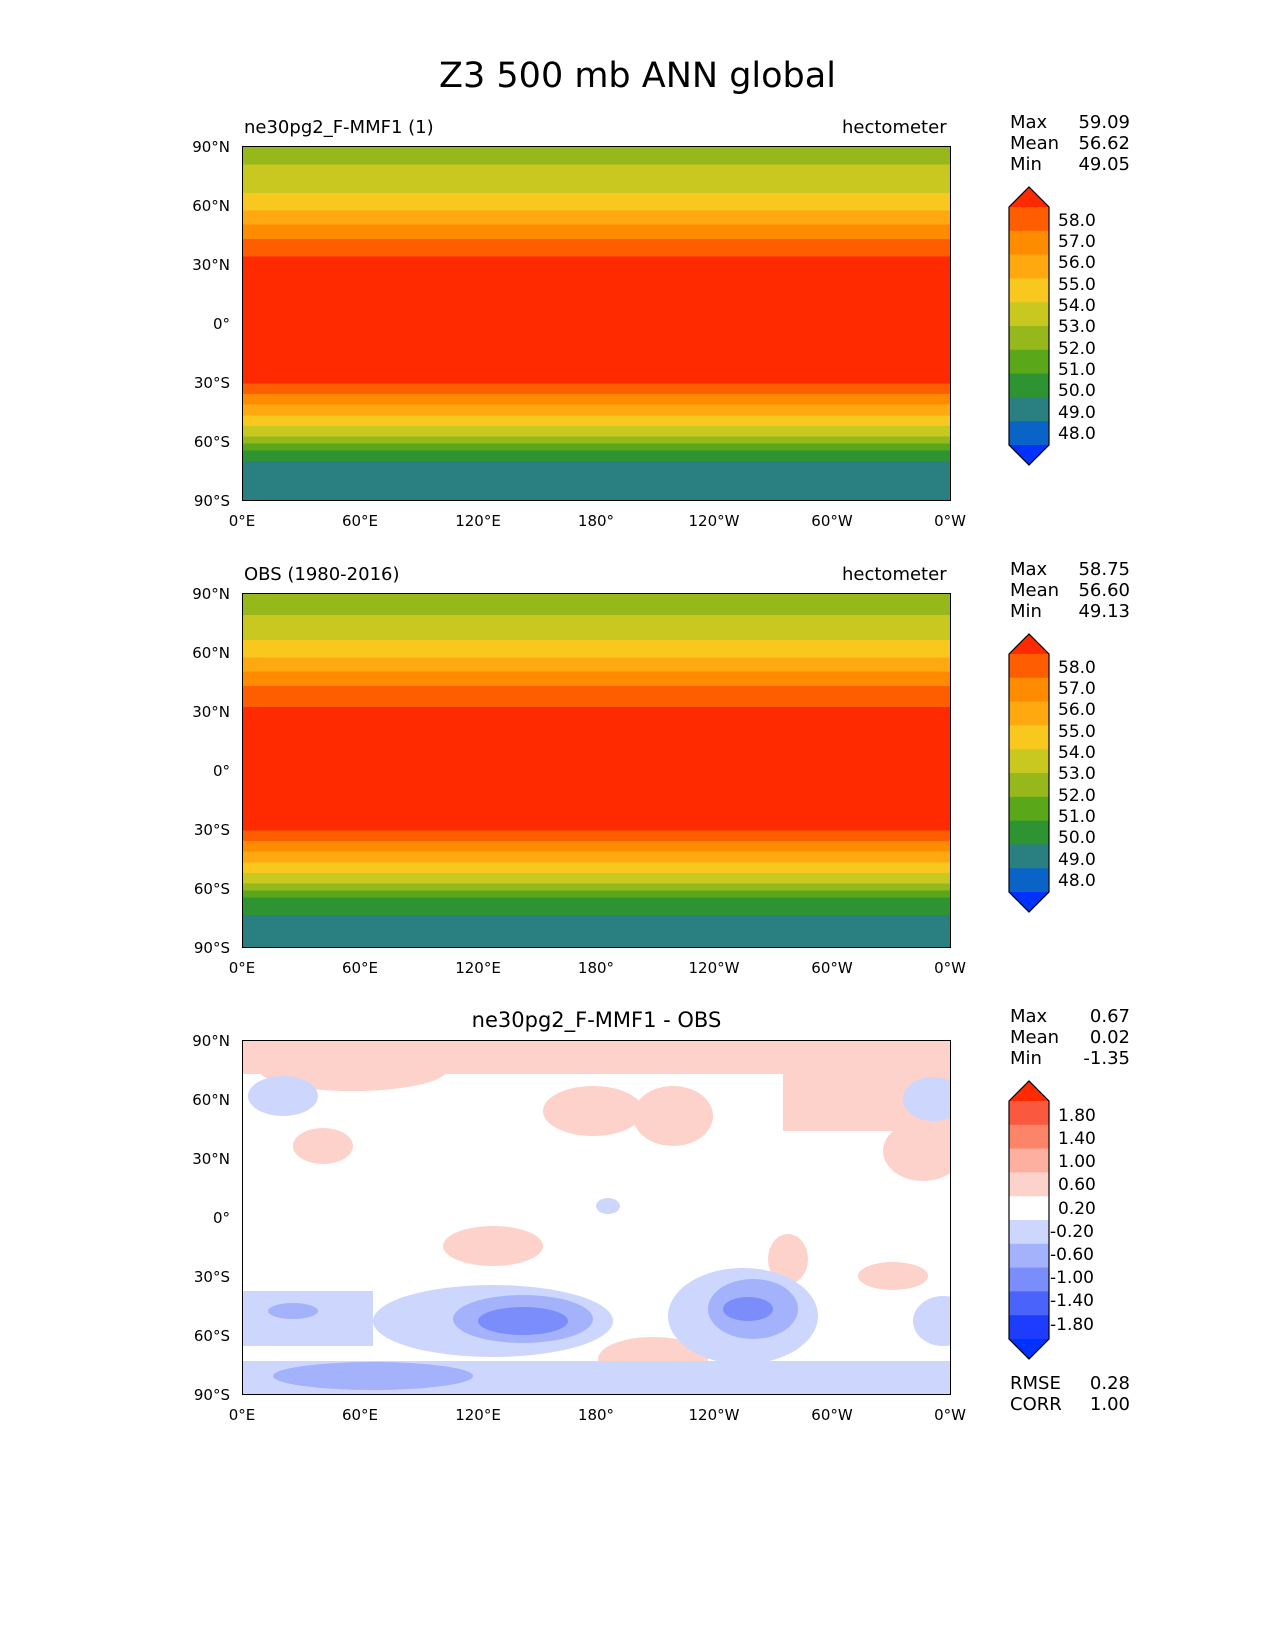 This screenshot has width=1275, height=1650. Describe the element at coordinates (1104, 590) in the screenshot. I see `stat-mean-value: 56.60` at that location.